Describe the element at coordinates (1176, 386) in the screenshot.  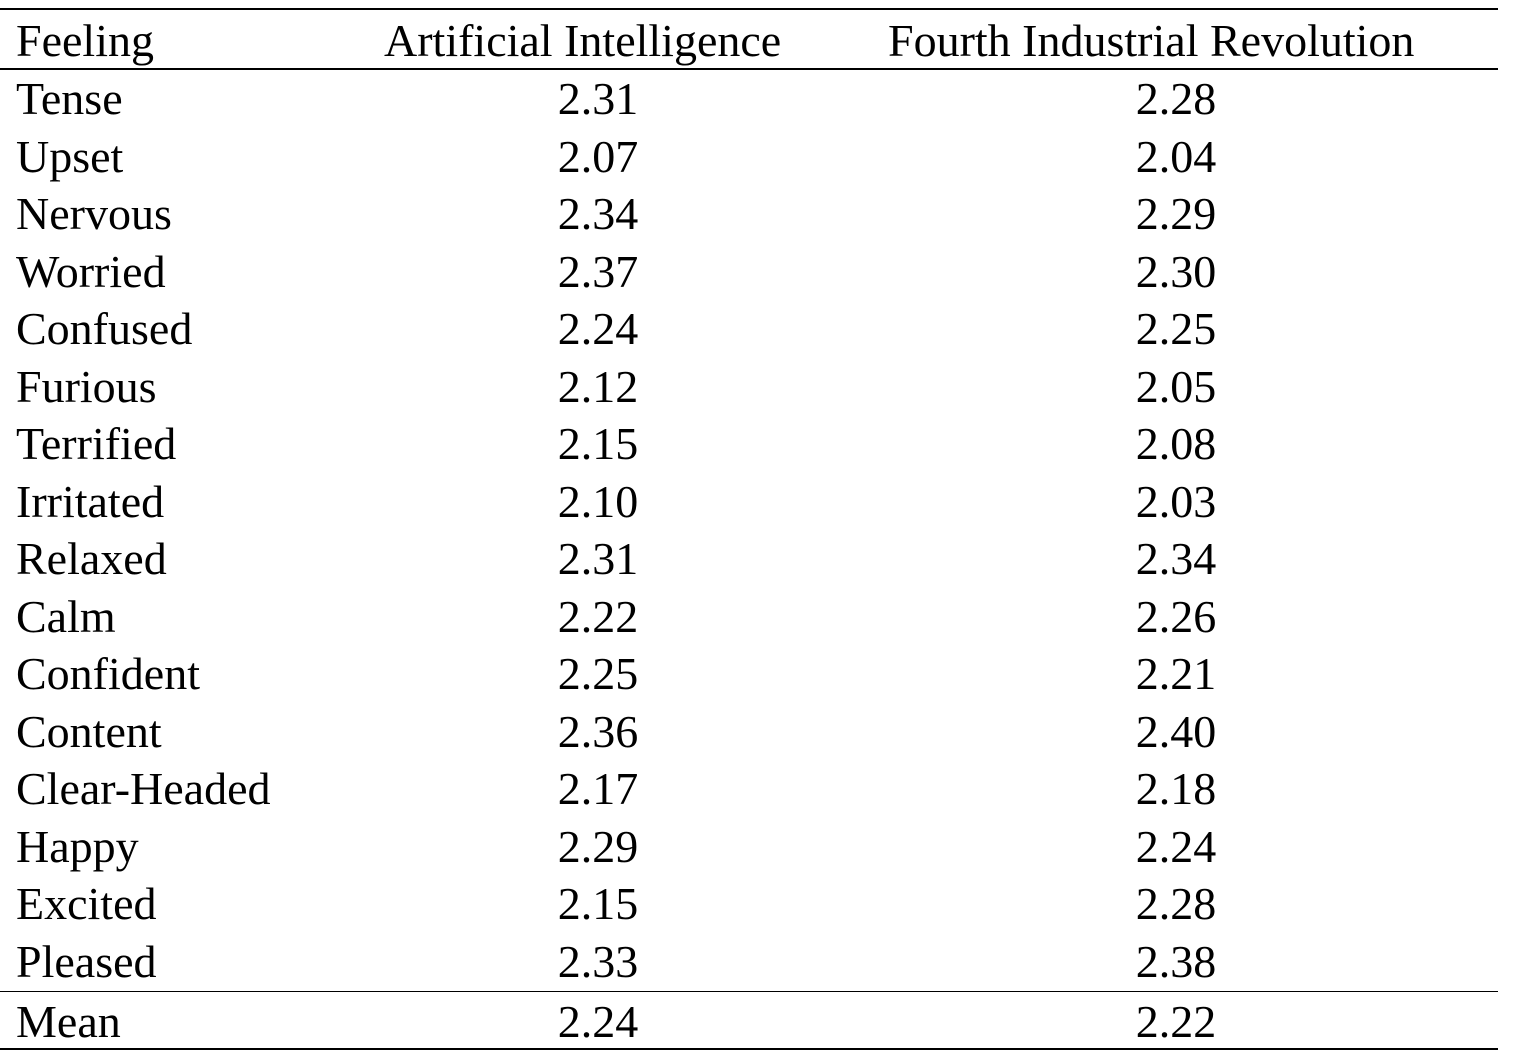
I see `fir-value-cell: 2.05` at that location.